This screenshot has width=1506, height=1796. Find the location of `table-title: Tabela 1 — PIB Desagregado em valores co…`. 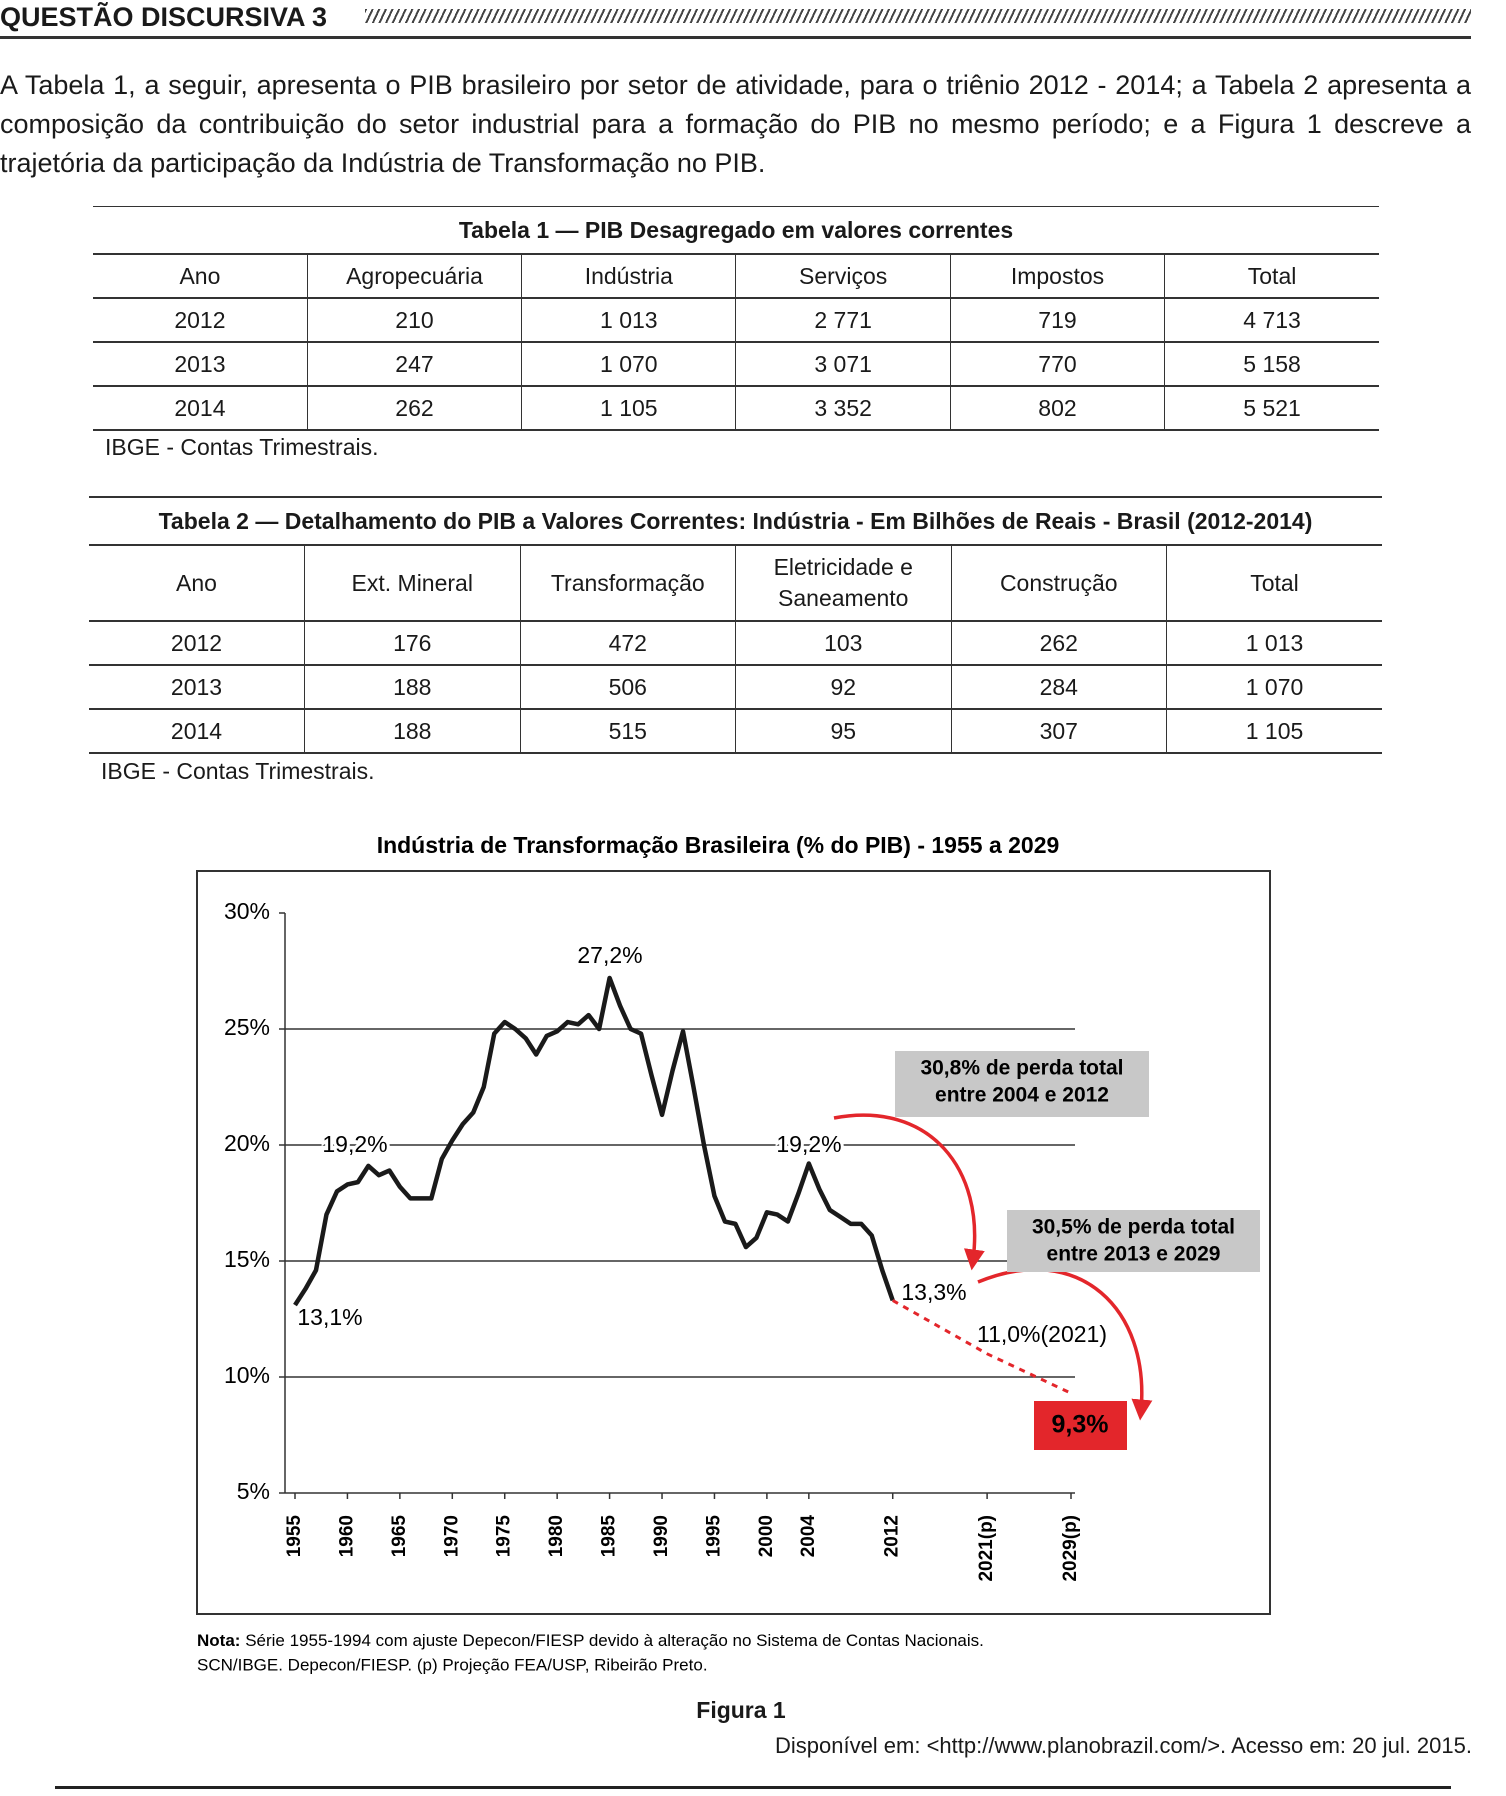

table-title: Tabela 1 — PIB Desagregado em valores co… is located at coordinates (736, 230).